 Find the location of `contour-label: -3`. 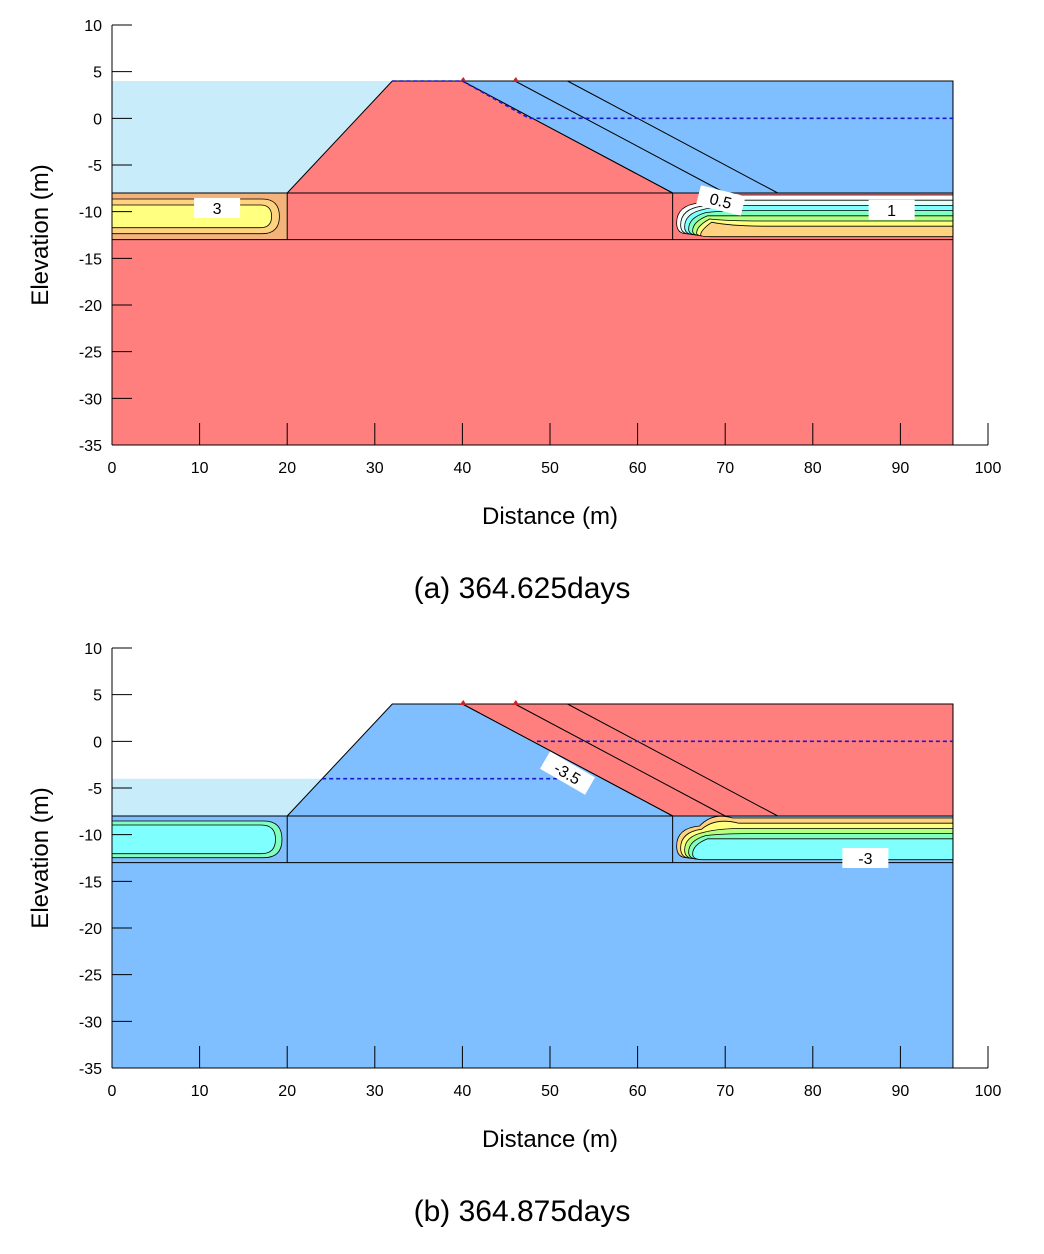

contour-label: -3 is located at coordinates (865, 858).